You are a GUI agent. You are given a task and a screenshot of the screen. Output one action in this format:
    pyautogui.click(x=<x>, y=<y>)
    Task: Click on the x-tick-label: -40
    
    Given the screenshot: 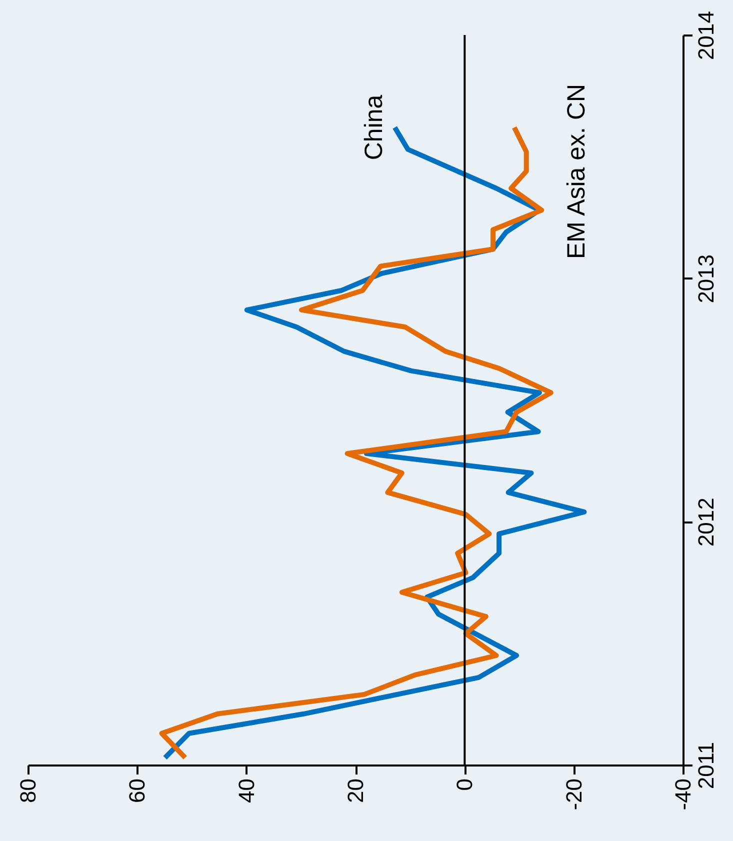 What is the action you would take?
    pyautogui.click(x=683, y=794)
    